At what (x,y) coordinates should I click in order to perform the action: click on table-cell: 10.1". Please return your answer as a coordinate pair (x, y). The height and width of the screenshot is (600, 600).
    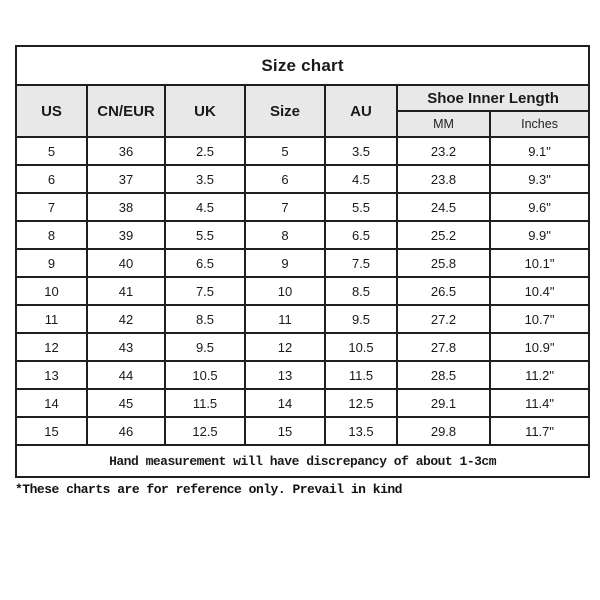
    Looking at the image, I should click on (539, 263).